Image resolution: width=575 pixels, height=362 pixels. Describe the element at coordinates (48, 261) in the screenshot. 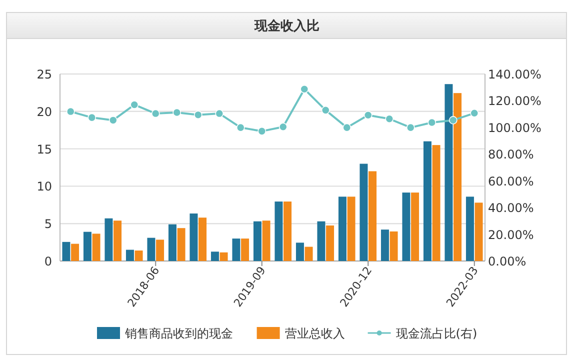

I see `y-tick-label: 0` at that location.